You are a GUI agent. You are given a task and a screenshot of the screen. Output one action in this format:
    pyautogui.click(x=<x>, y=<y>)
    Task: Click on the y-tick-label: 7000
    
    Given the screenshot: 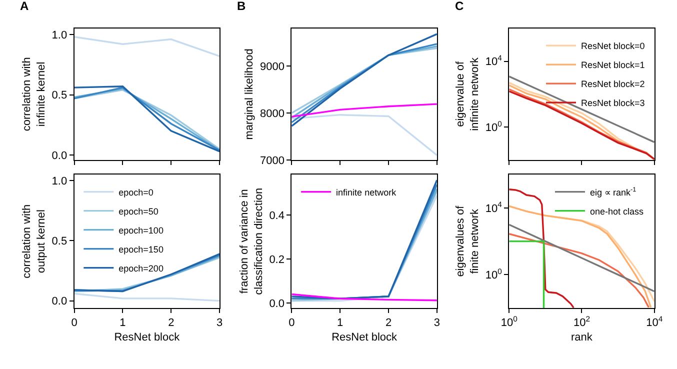 What is the action you would take?
    pyautogui.click(x=272, y=160)
    